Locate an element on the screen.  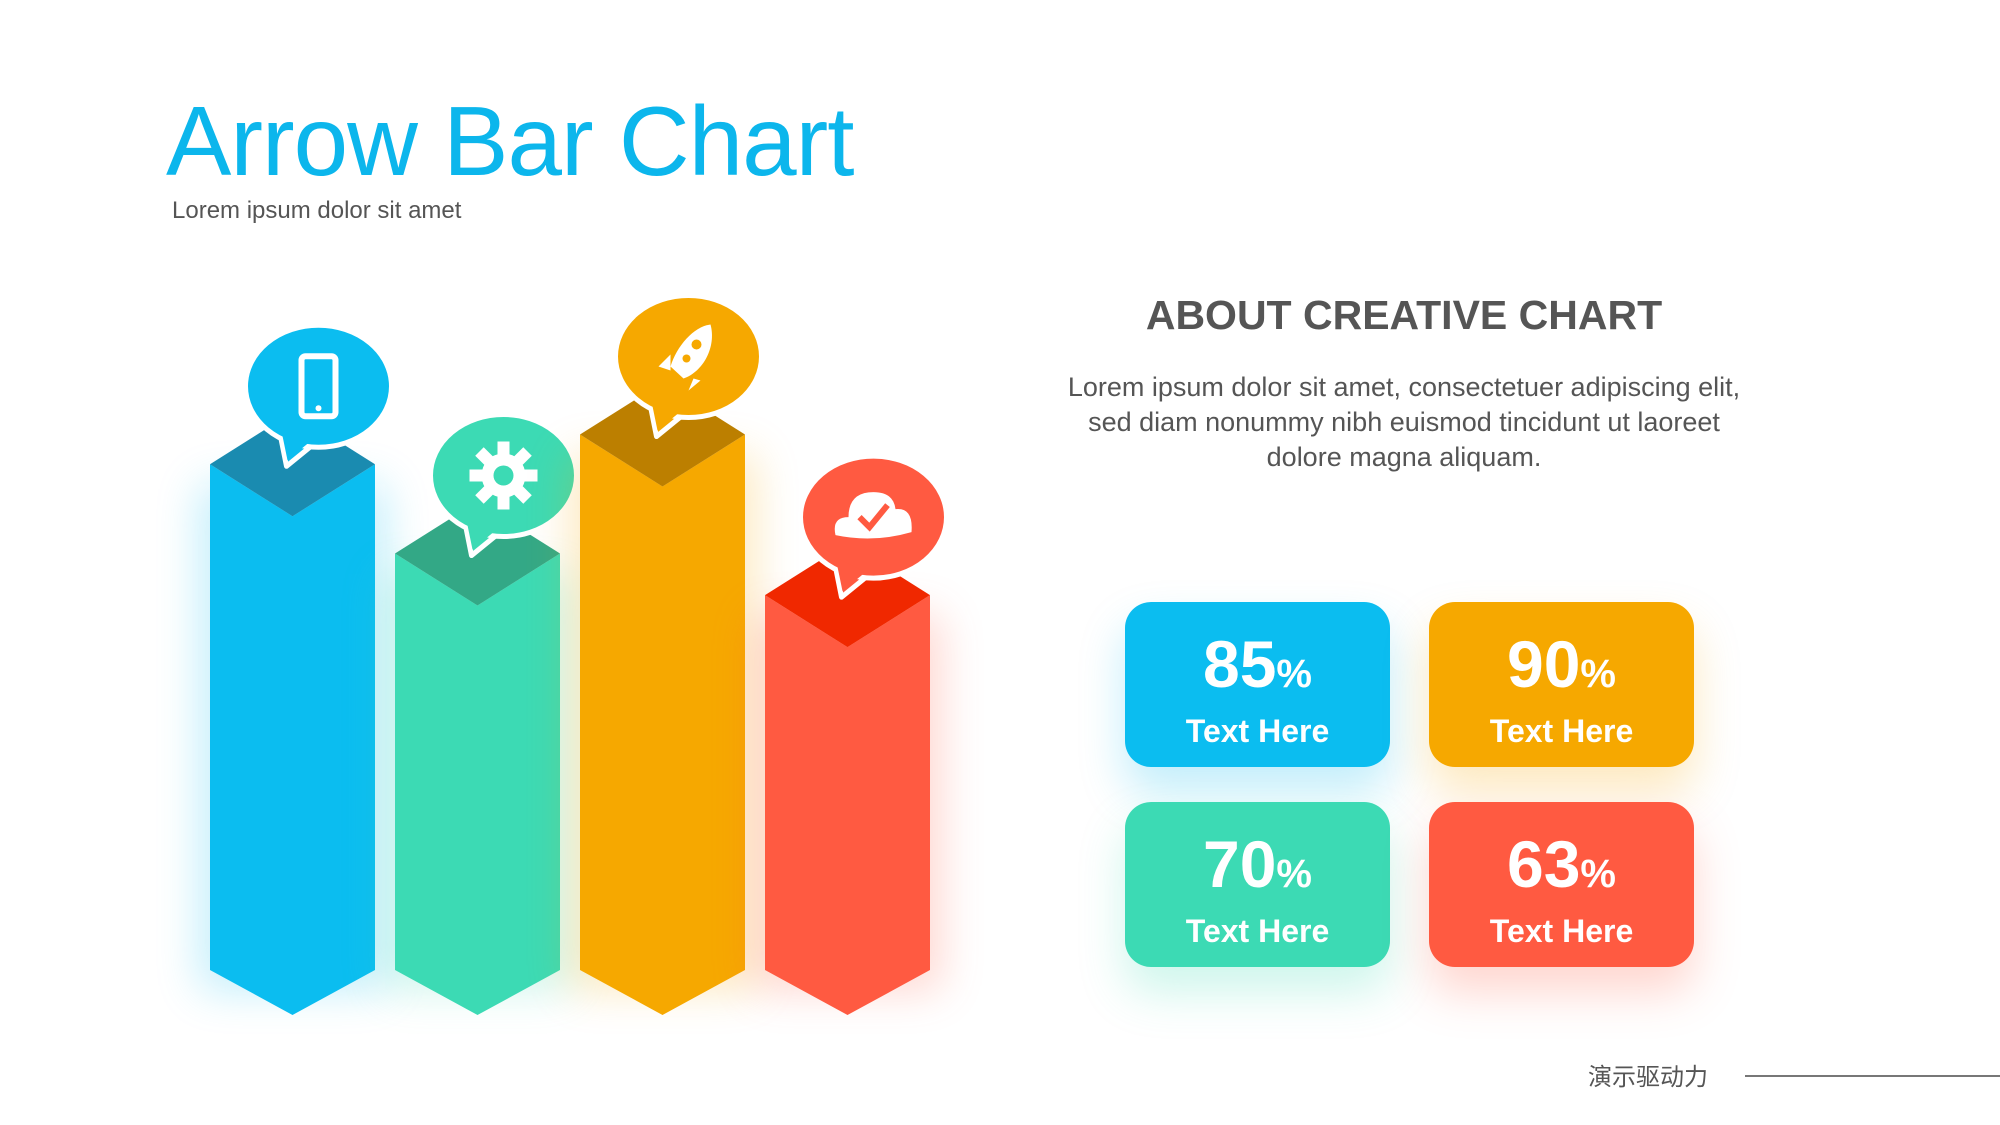
tablet-bubble is located at coordinates (318, 395).